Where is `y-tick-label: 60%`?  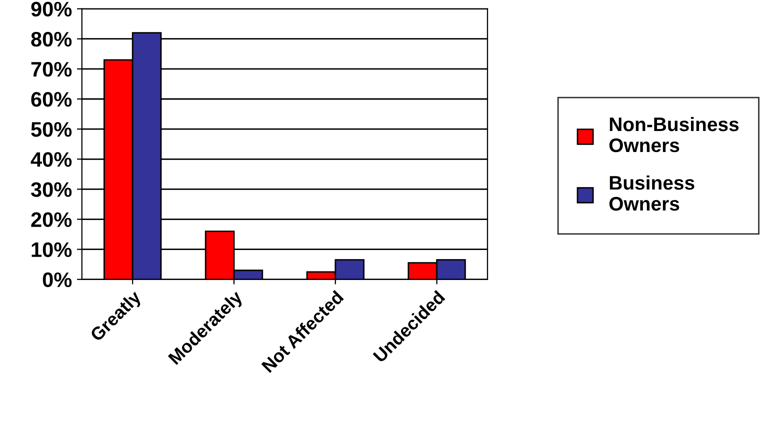 y-tick-label: 60% is located at coordinates (51, 99).